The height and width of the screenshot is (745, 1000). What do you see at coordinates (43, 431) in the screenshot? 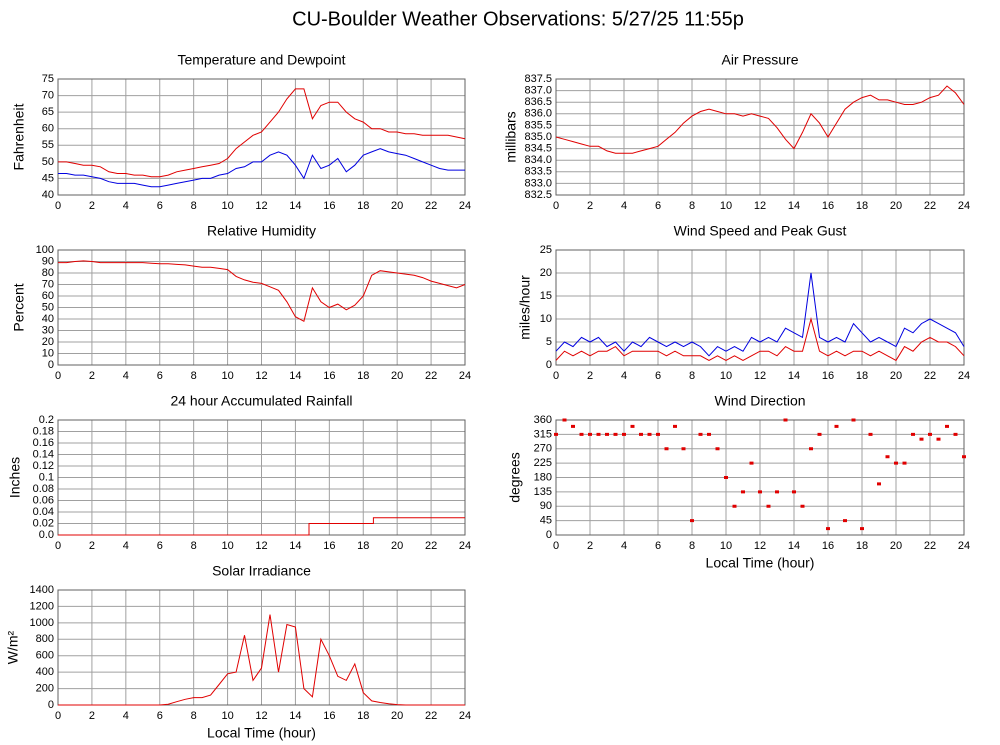
I see `y-tick-label: 0.18` at bounding box center [43, 431].